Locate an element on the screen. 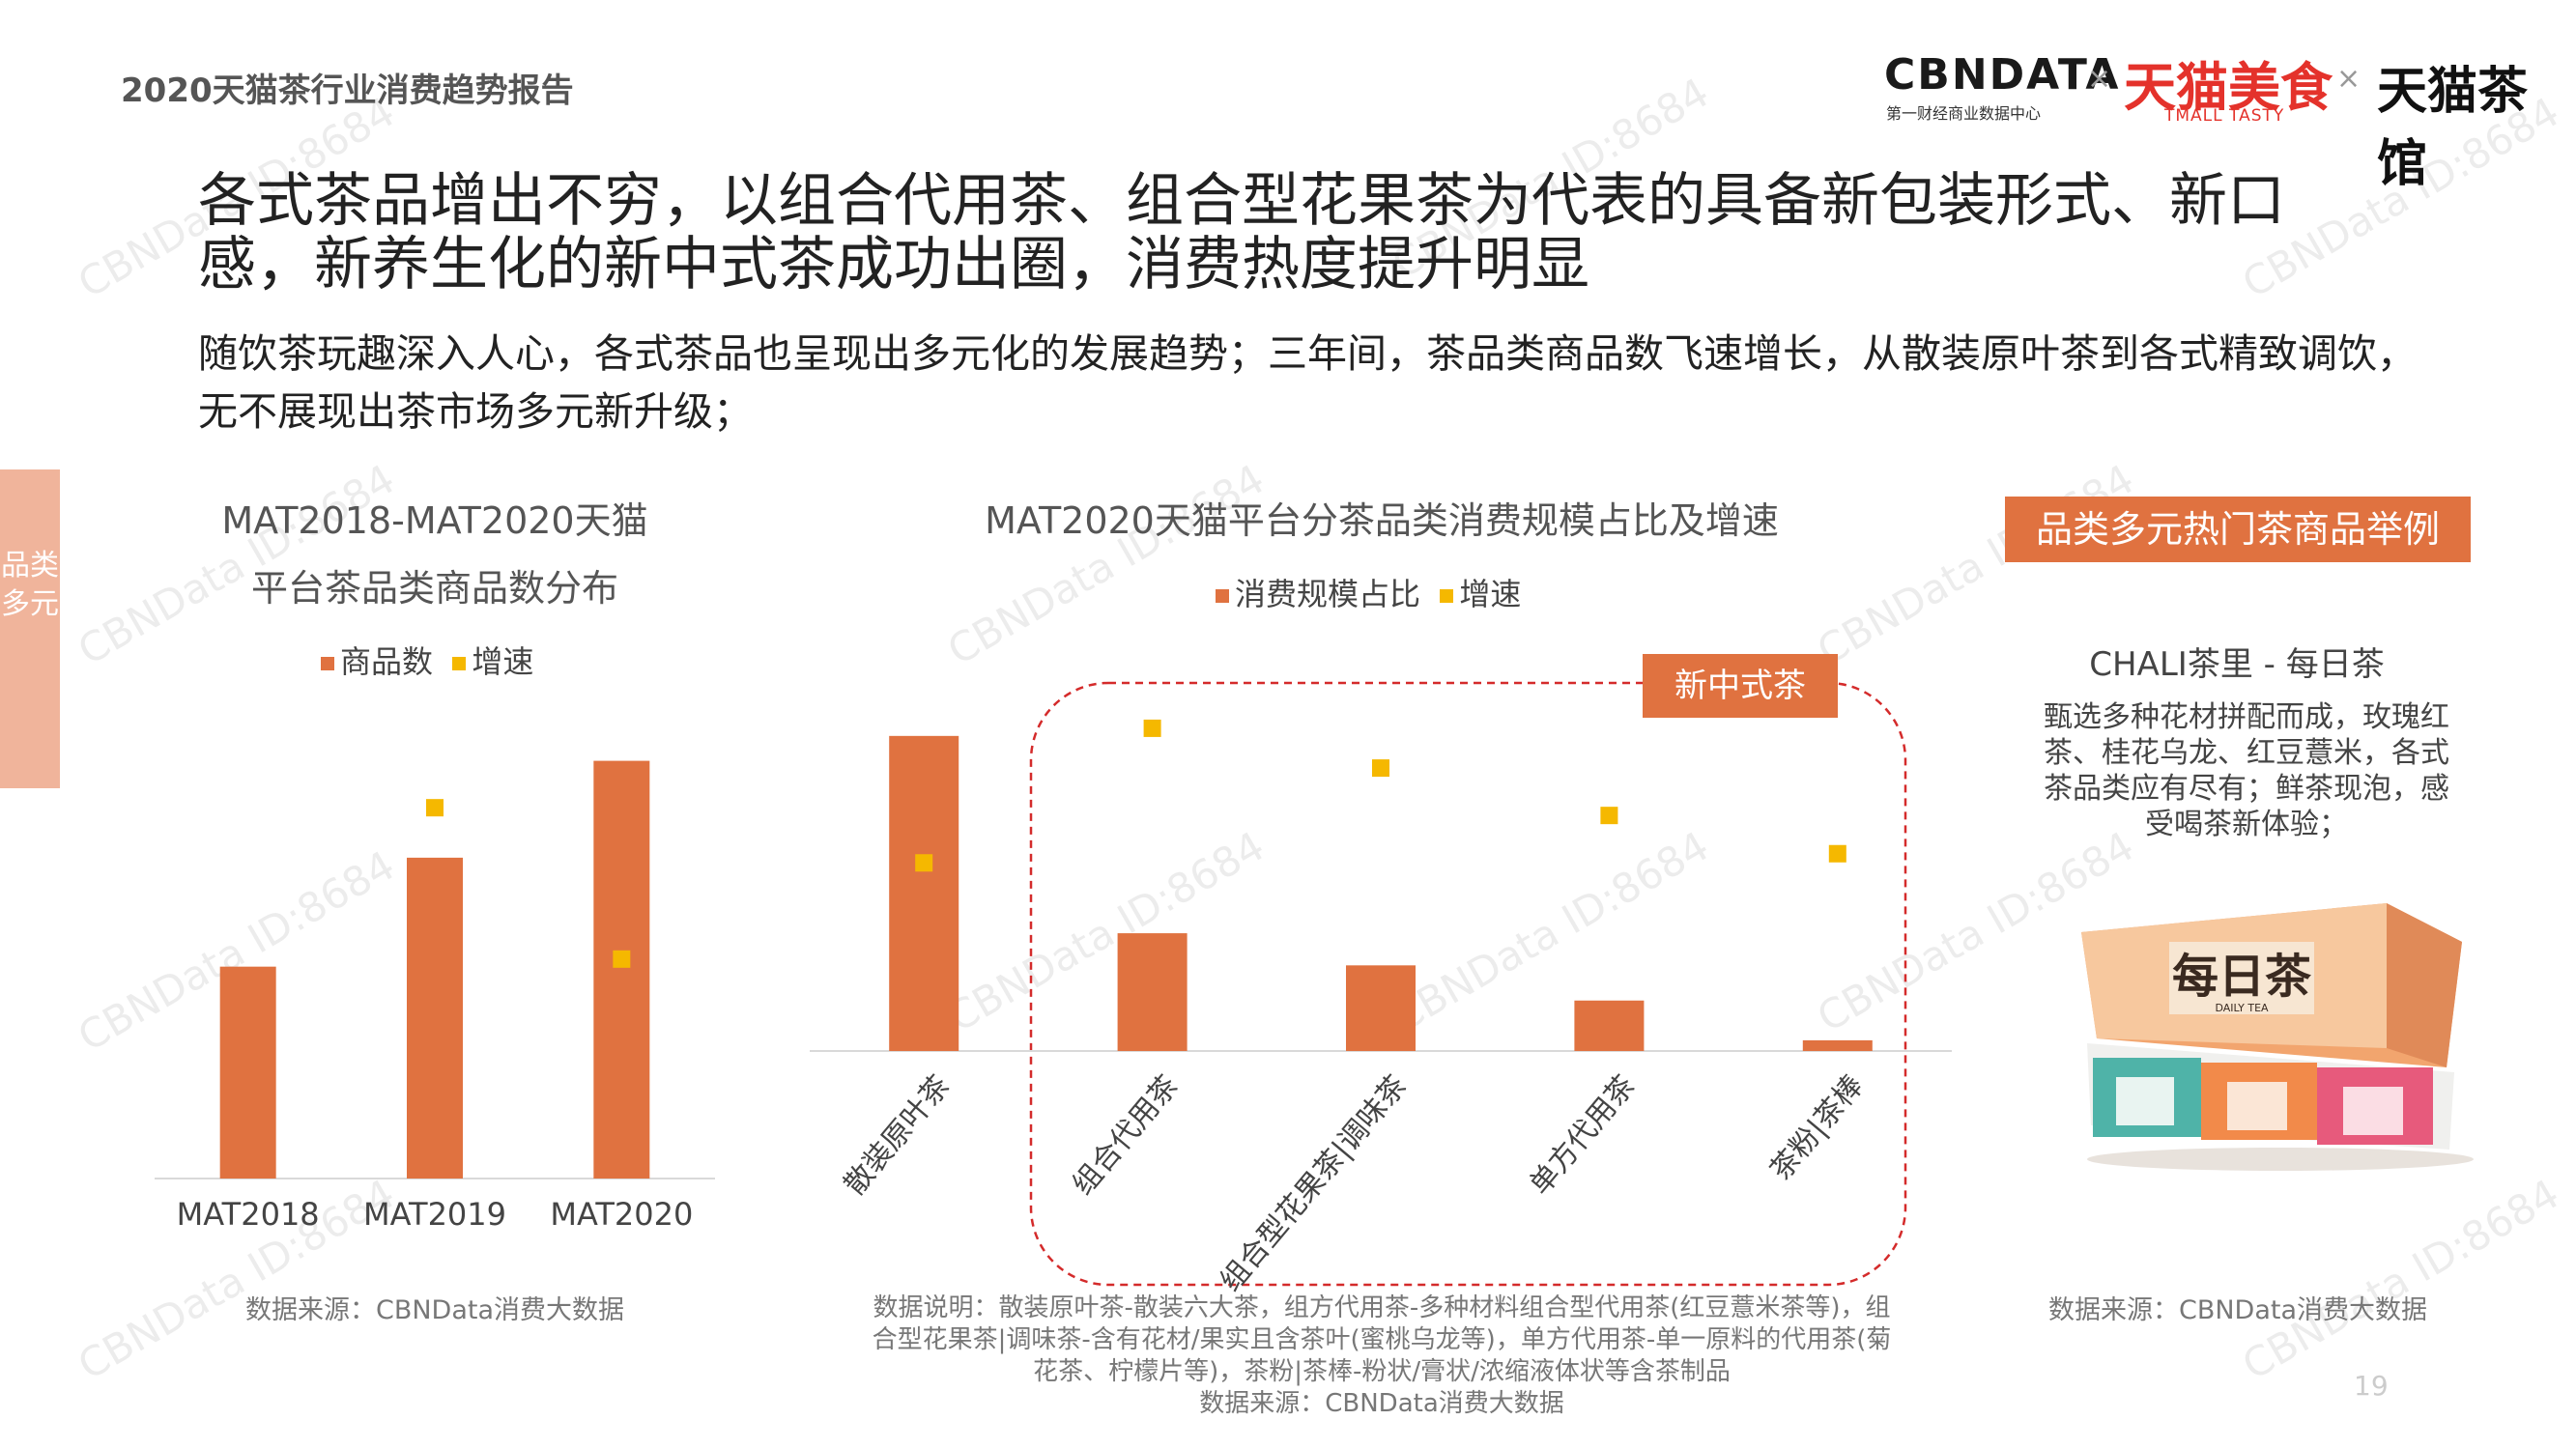 This screenshot has height=1449, width=2576. chart1-x-tick-label: MAT2019 is located at coordinates (435, 1214).